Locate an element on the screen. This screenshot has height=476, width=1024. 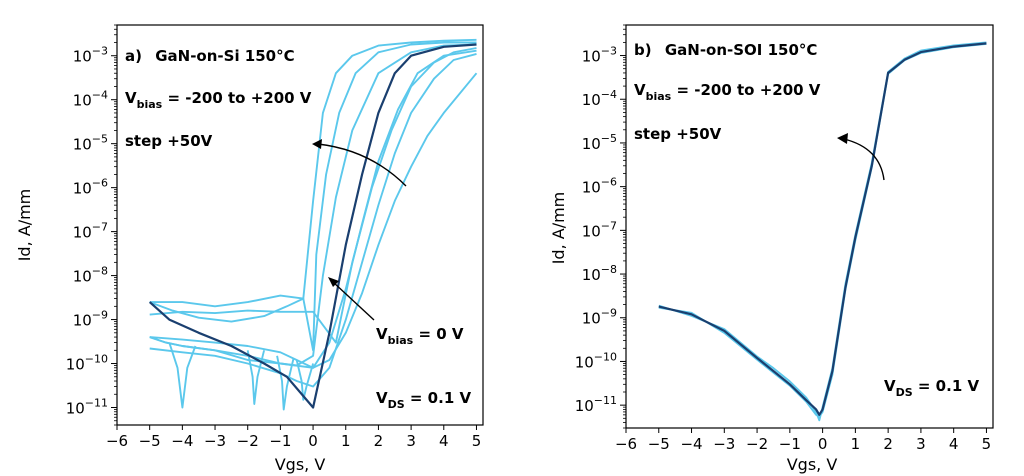
panel-b-y-tick-label: 10⁻⁶ is located at coordinates (599, 186).